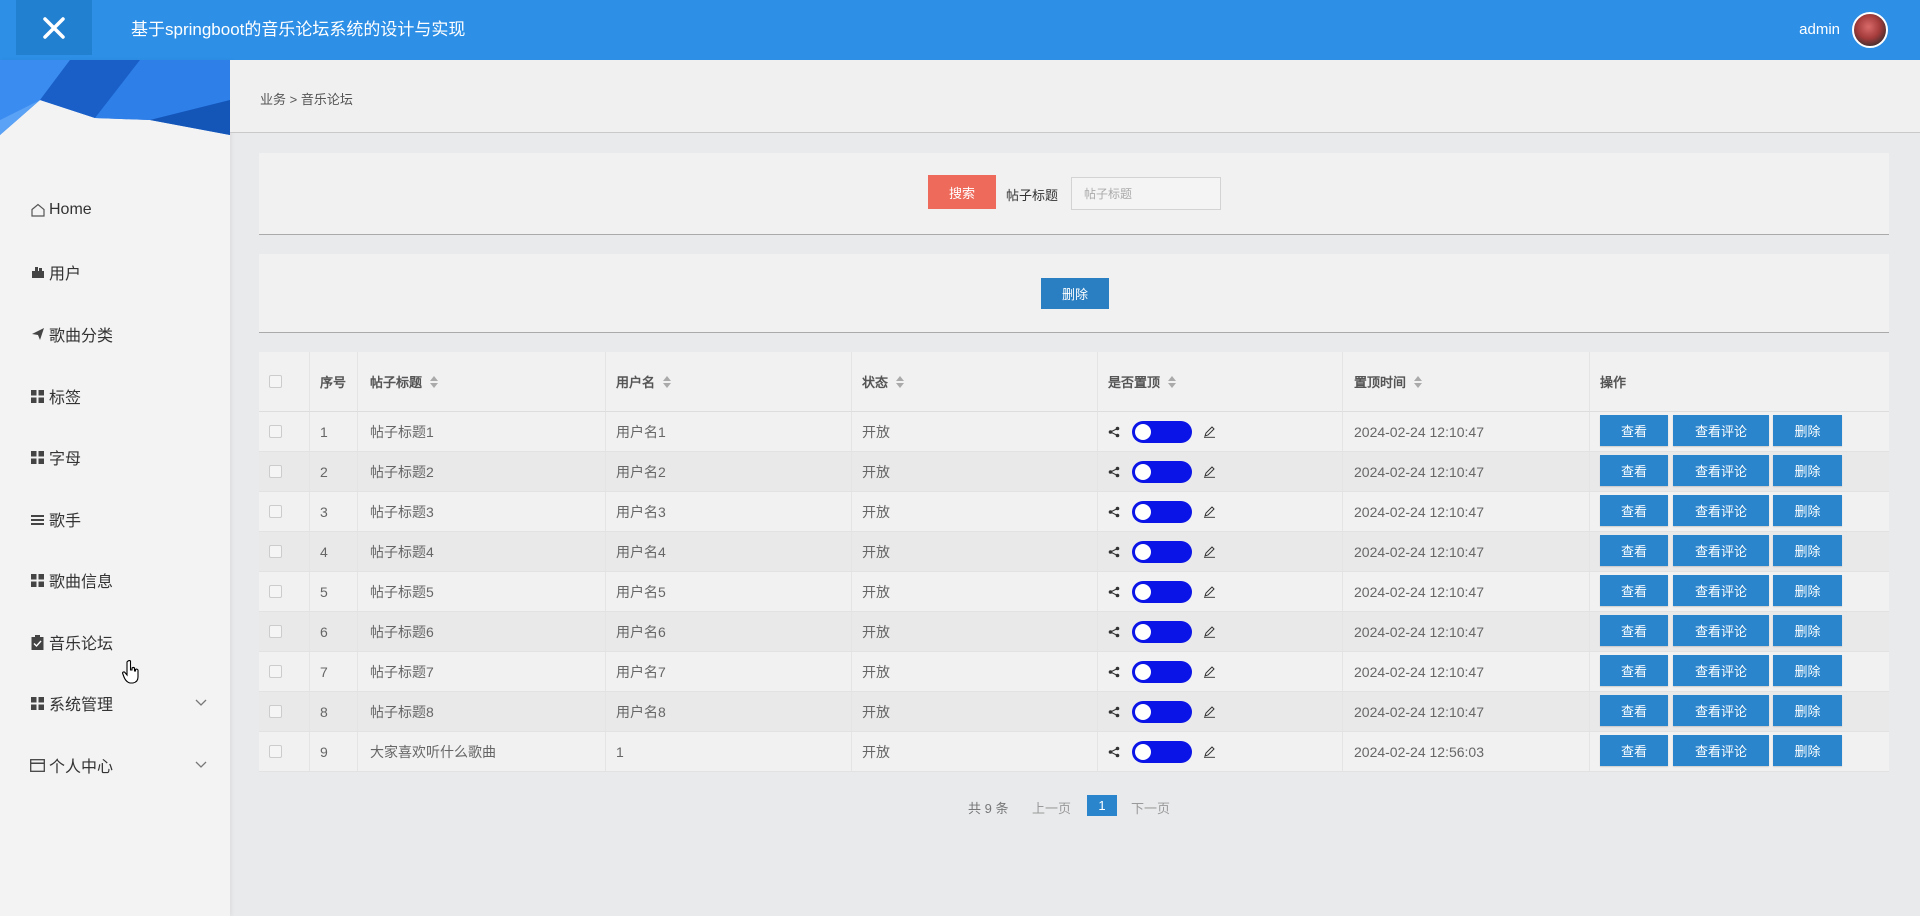  I want to click on sidebar: Home 用户 歌曲分类 标签 字母 歌手 歌曲信息 音乐论坛, so click(115, 488).